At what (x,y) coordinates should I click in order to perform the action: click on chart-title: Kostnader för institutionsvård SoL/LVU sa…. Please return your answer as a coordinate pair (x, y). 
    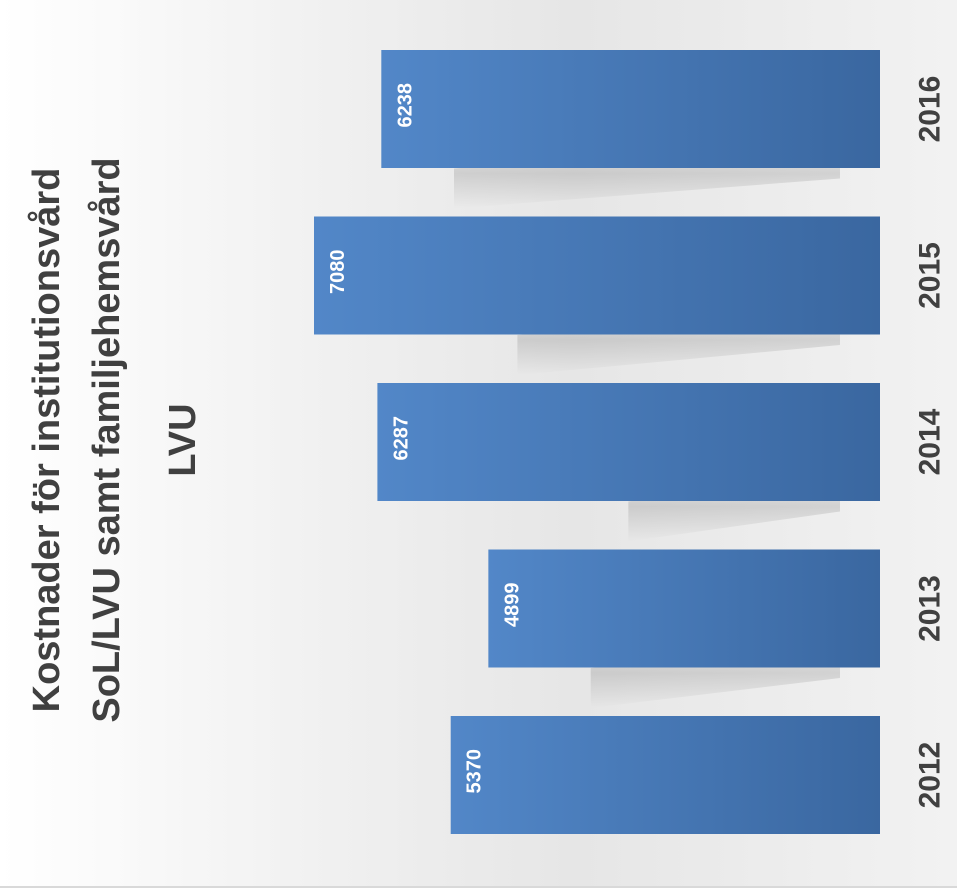
    Looking at the image, I should click on (115, 439).